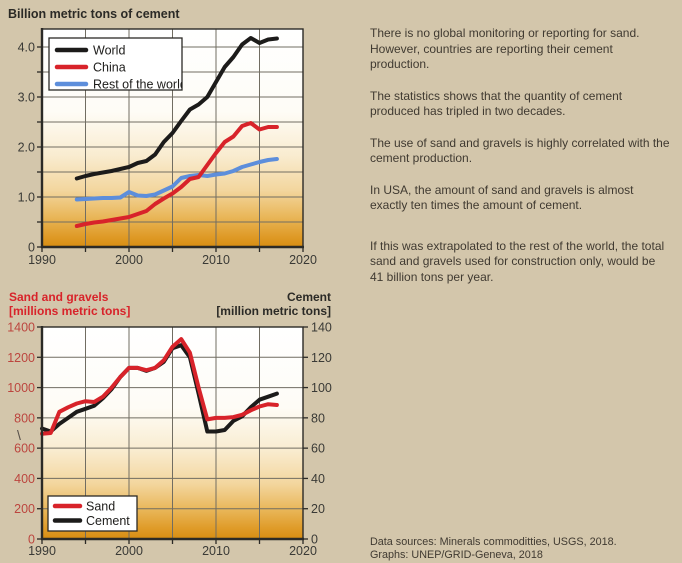  What do you see at coordinates (318, 418) in the screenshot?
I see `y2-axis-tick-label: 80` at bounding box center [318, 418].